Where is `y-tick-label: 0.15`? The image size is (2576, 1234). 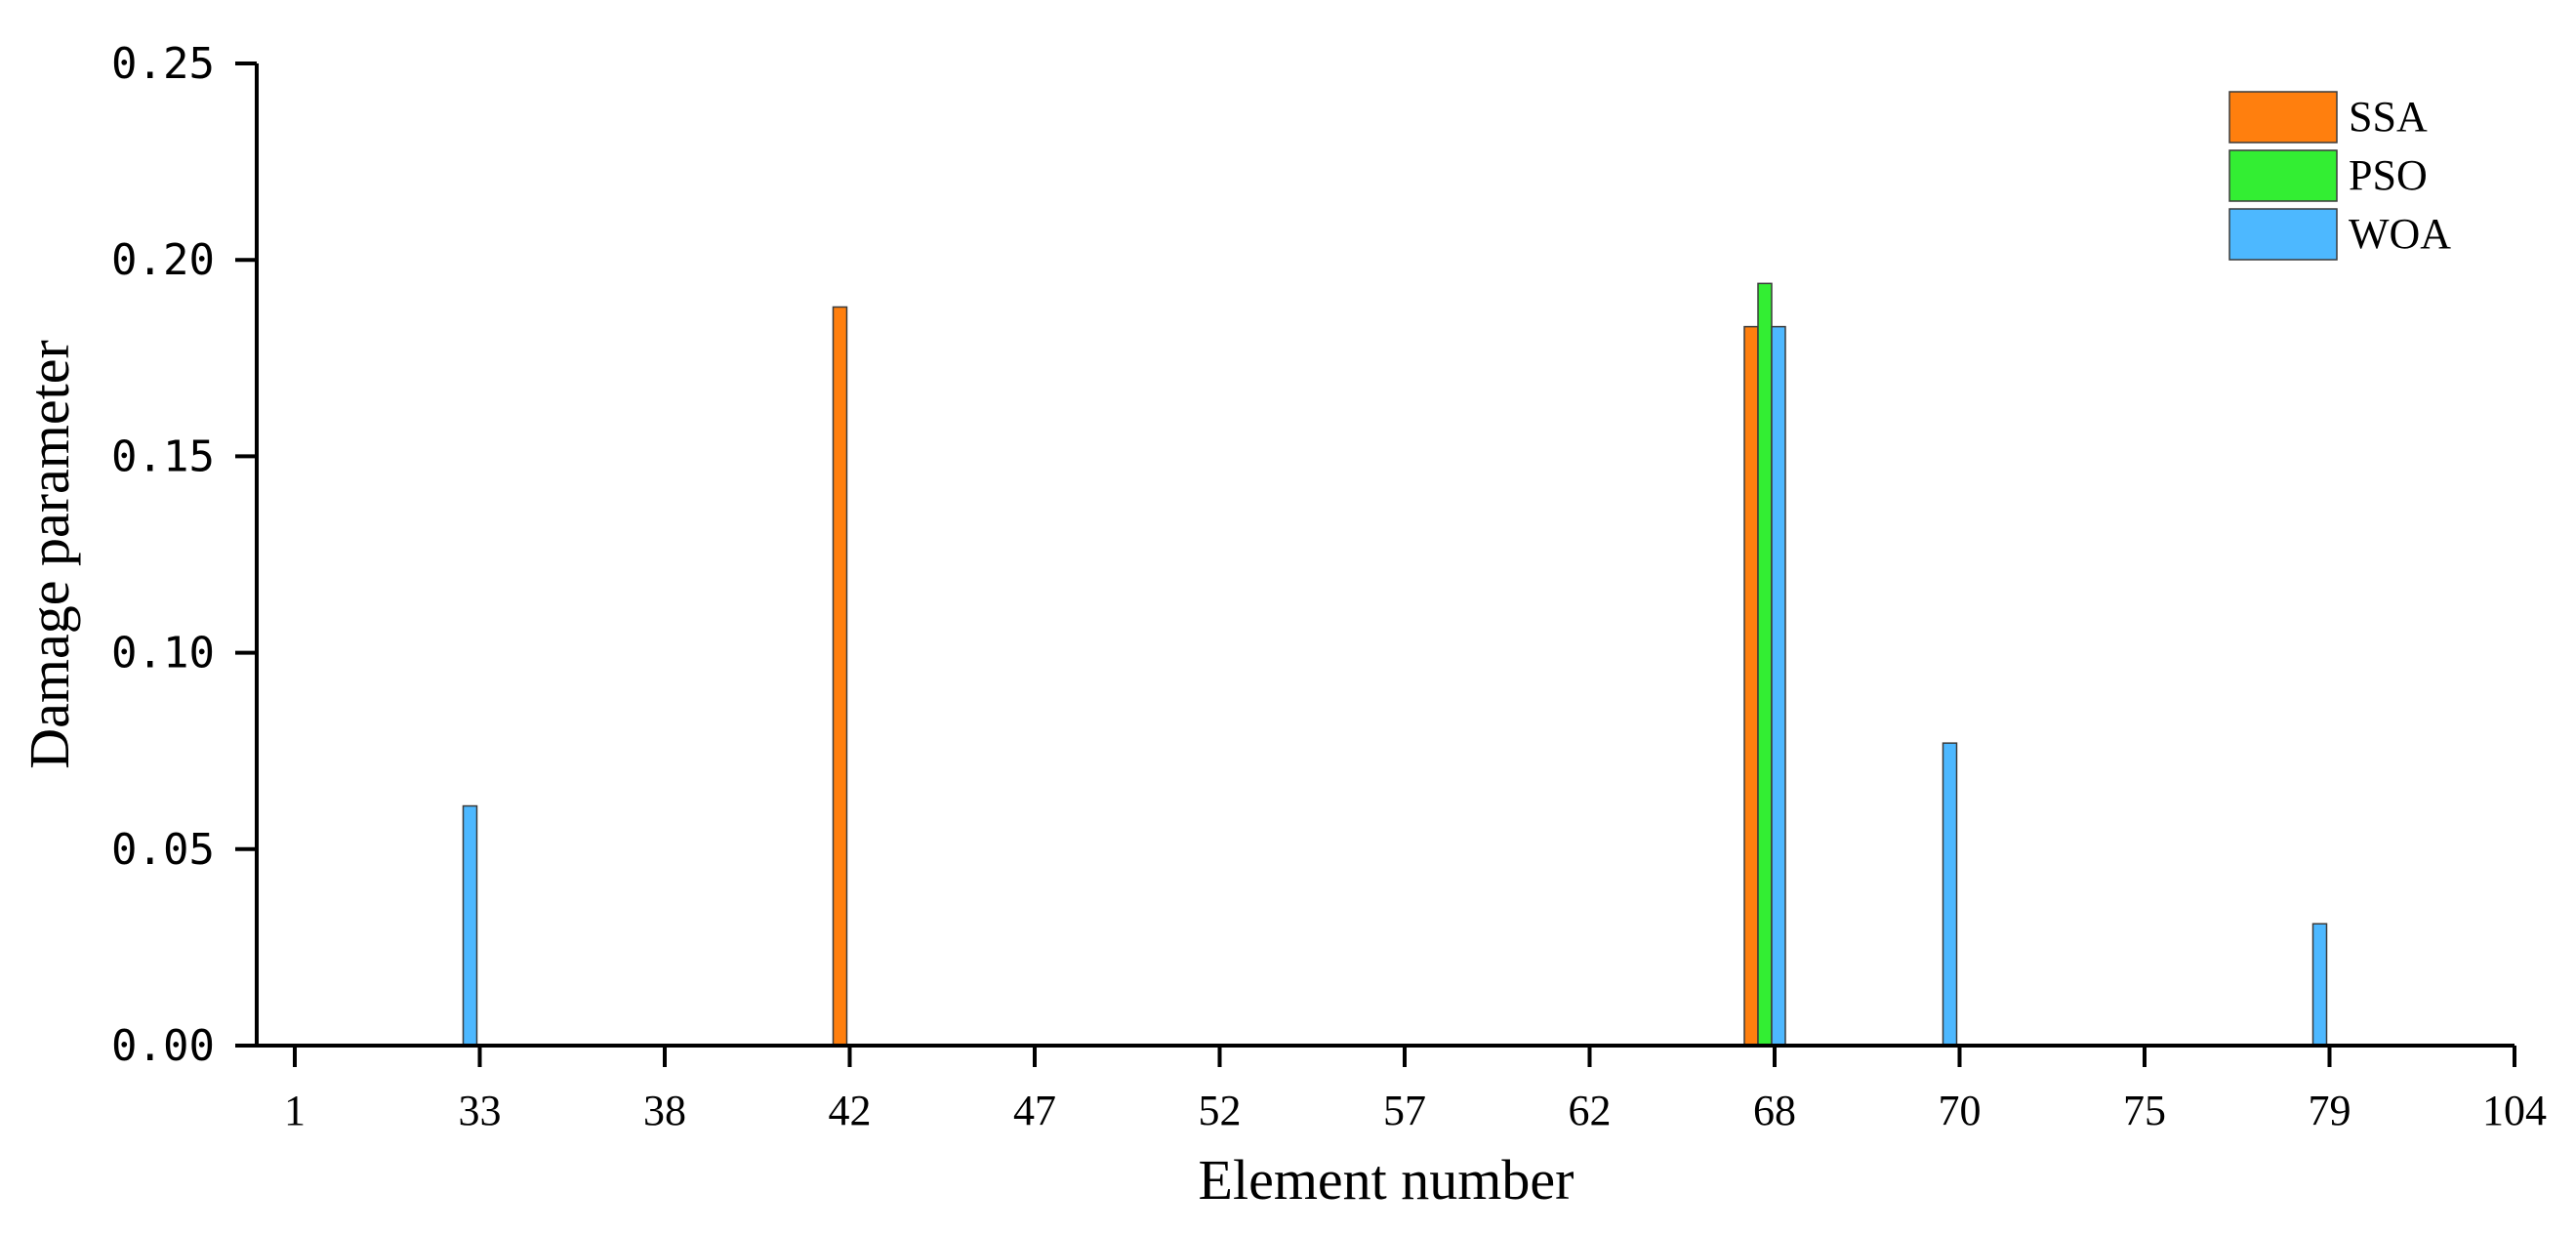
y-tick-label: 0.15 is located at coordinates (163, 456).